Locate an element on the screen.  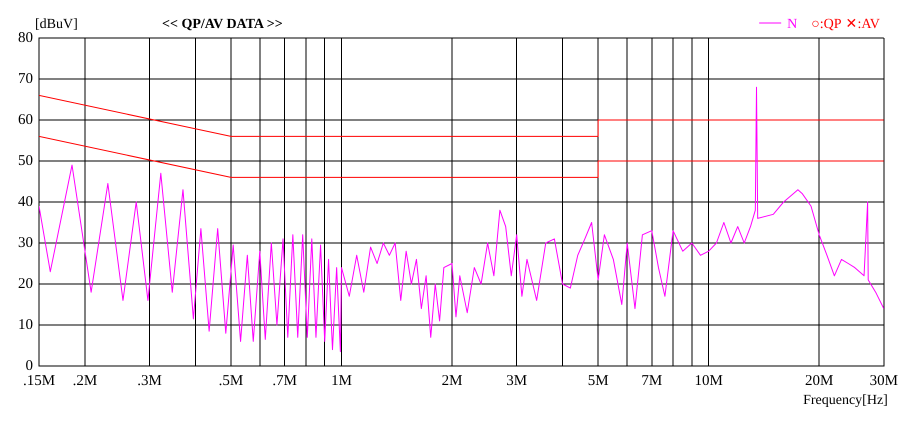
x-tick-label: 20M is located at coordinates (819, 380).